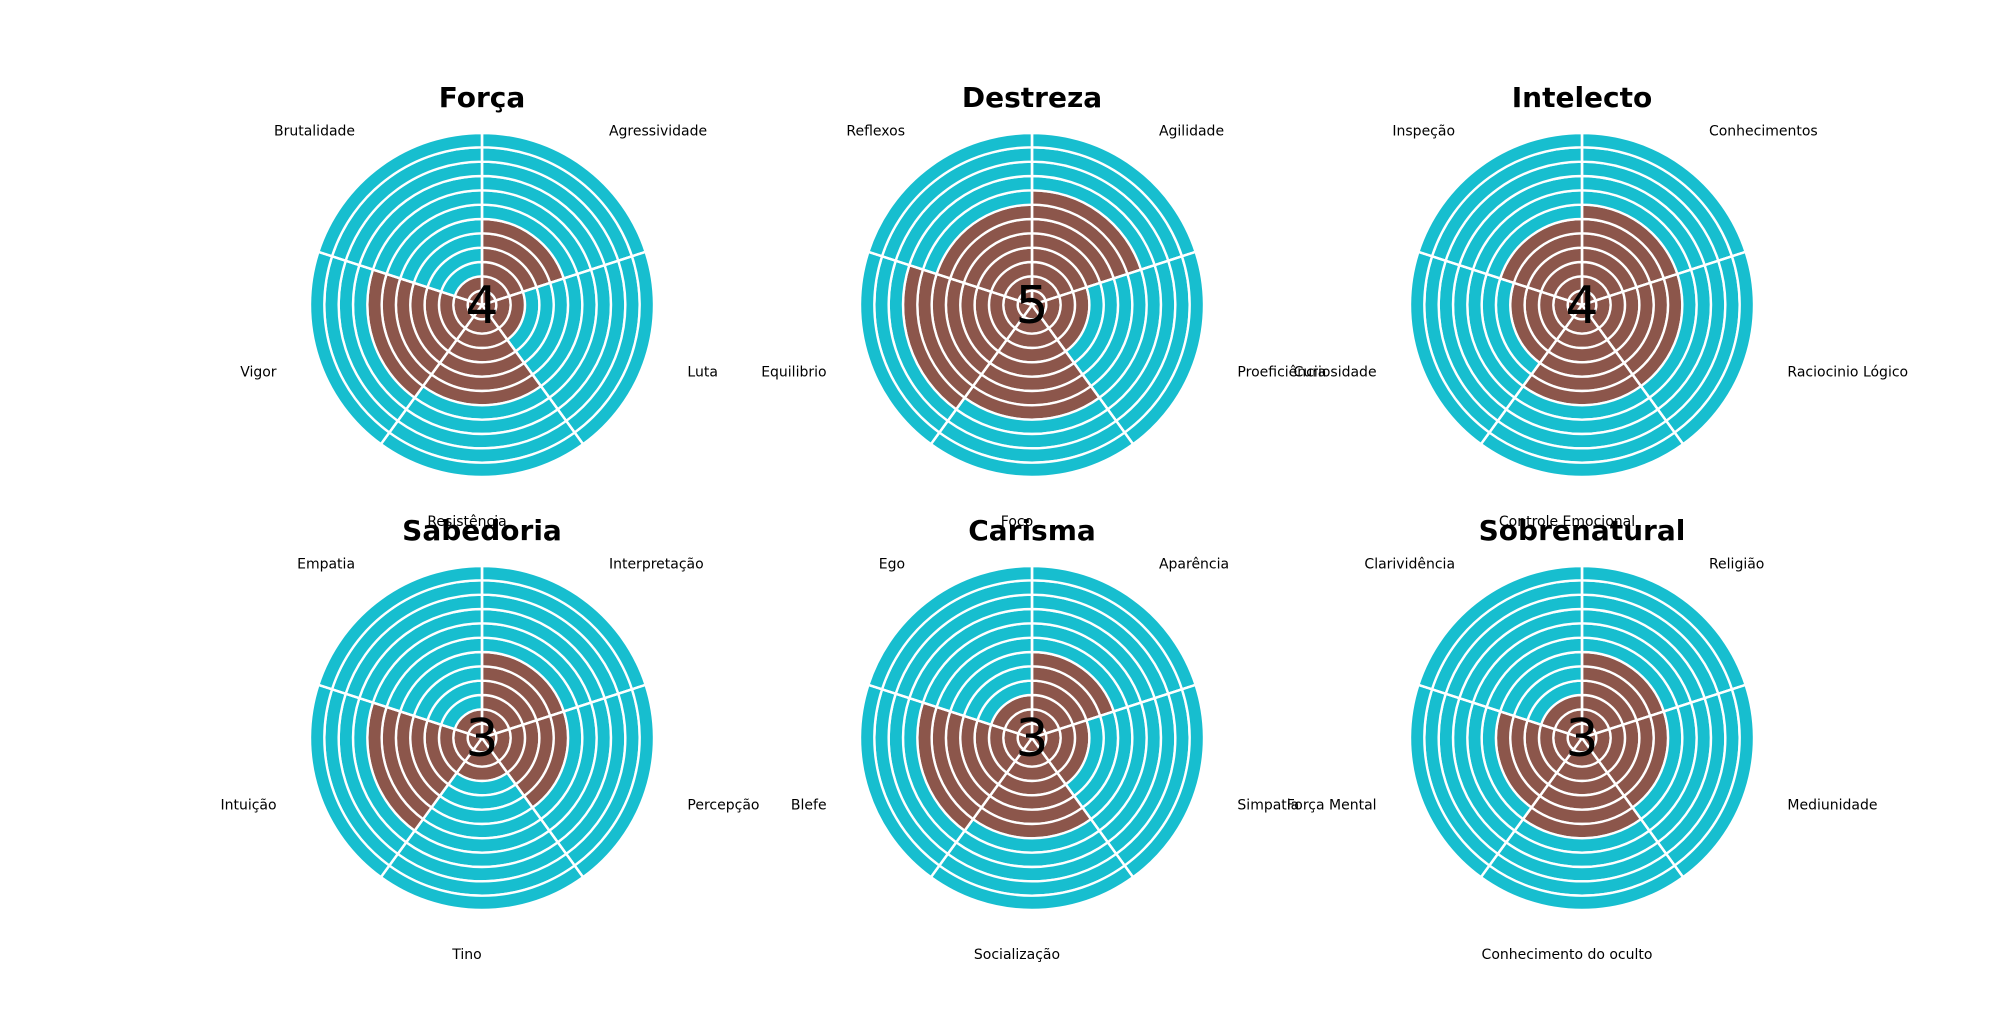 This screenshot has height=1027, width=2000. I want to click on category-label: Agressividade, so click(658, 131).